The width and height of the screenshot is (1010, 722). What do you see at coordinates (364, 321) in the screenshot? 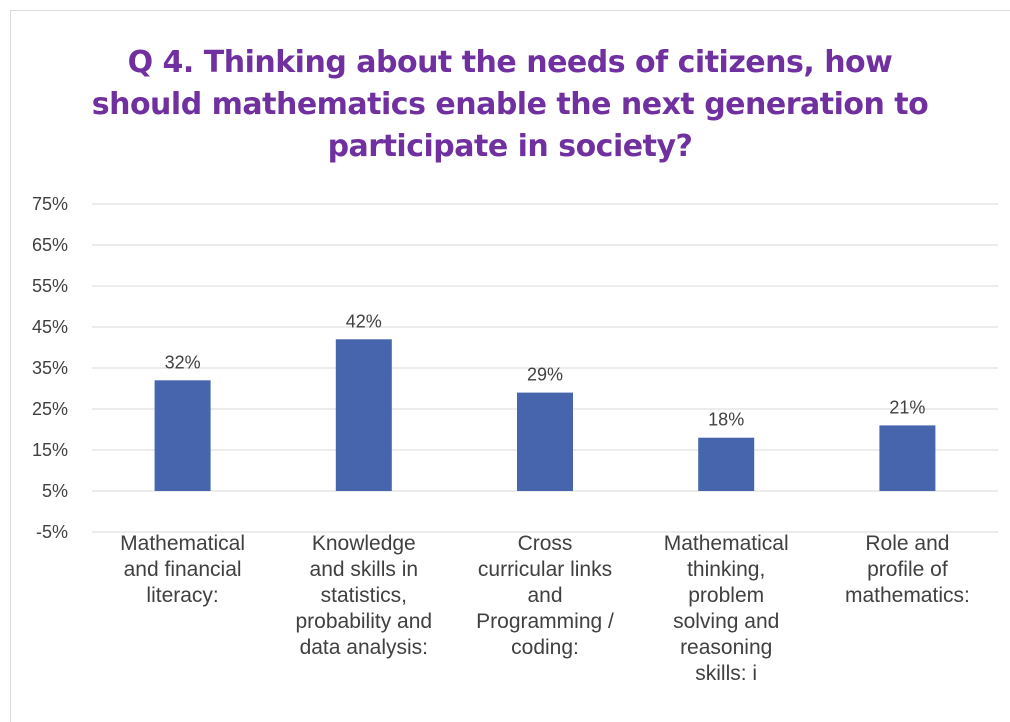
I see `data-label: 42%` at bounding box center [364, 321].